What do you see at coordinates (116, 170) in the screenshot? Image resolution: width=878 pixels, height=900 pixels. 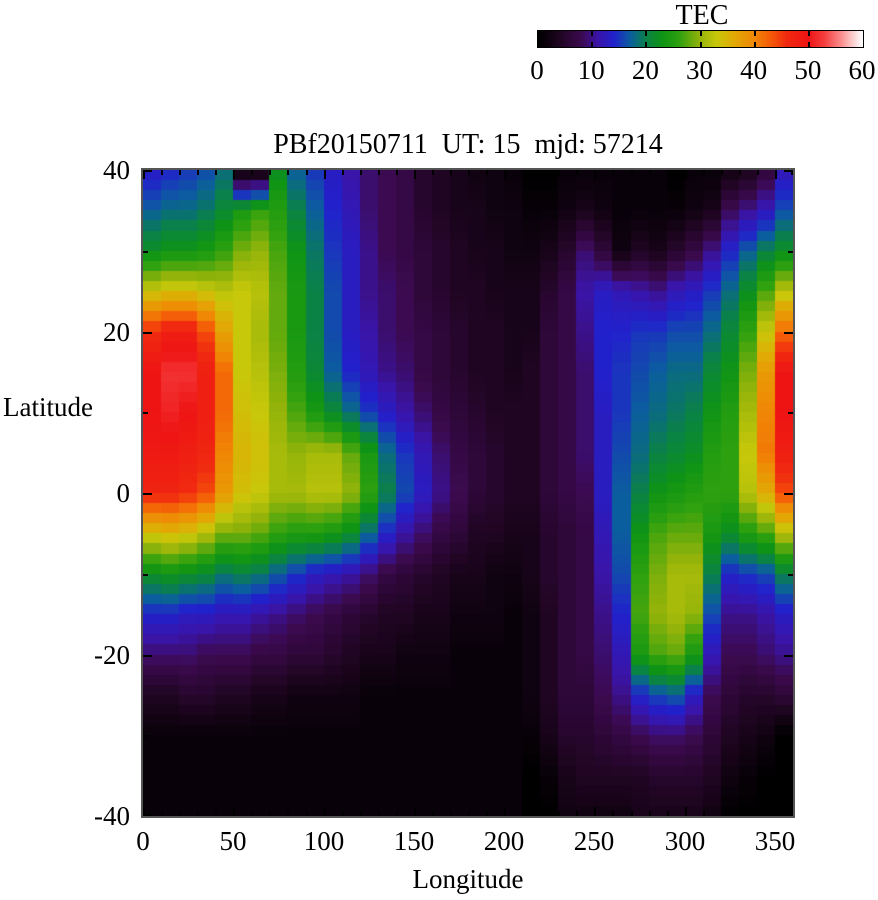 I see `y-tick-label: 40` at bounding box center [116, 170].